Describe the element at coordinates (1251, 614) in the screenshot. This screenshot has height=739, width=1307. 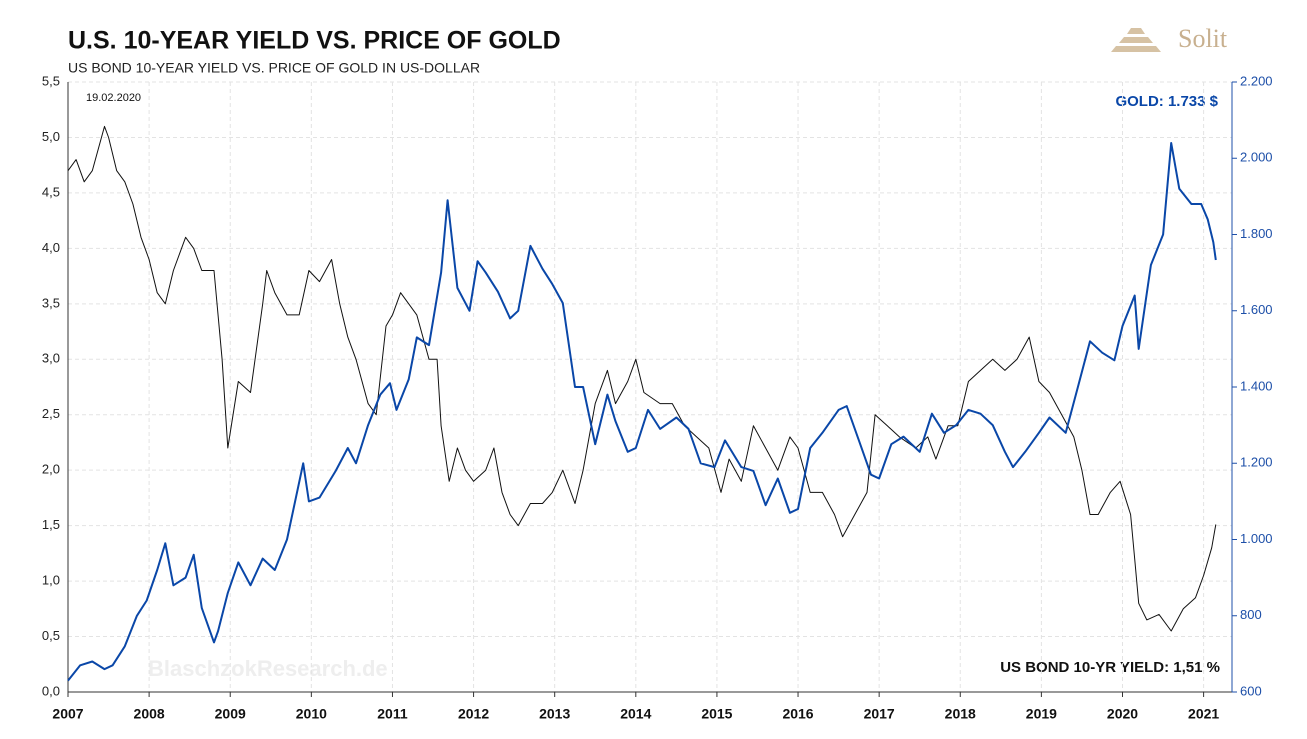
I see `y2-tick-label: 800` at that location.